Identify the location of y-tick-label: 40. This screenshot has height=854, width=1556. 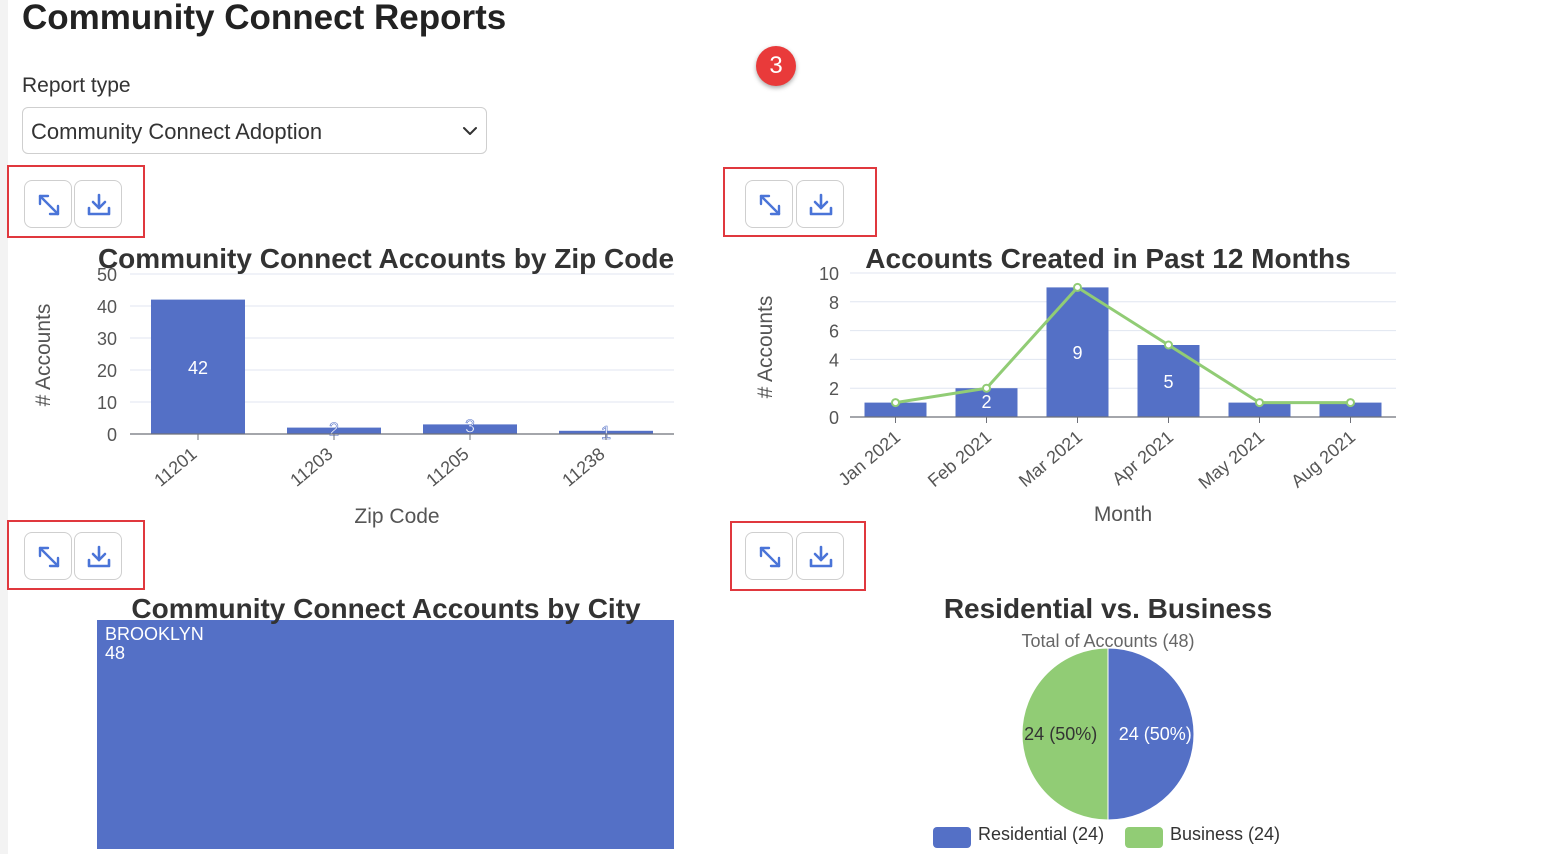
(107, 307).